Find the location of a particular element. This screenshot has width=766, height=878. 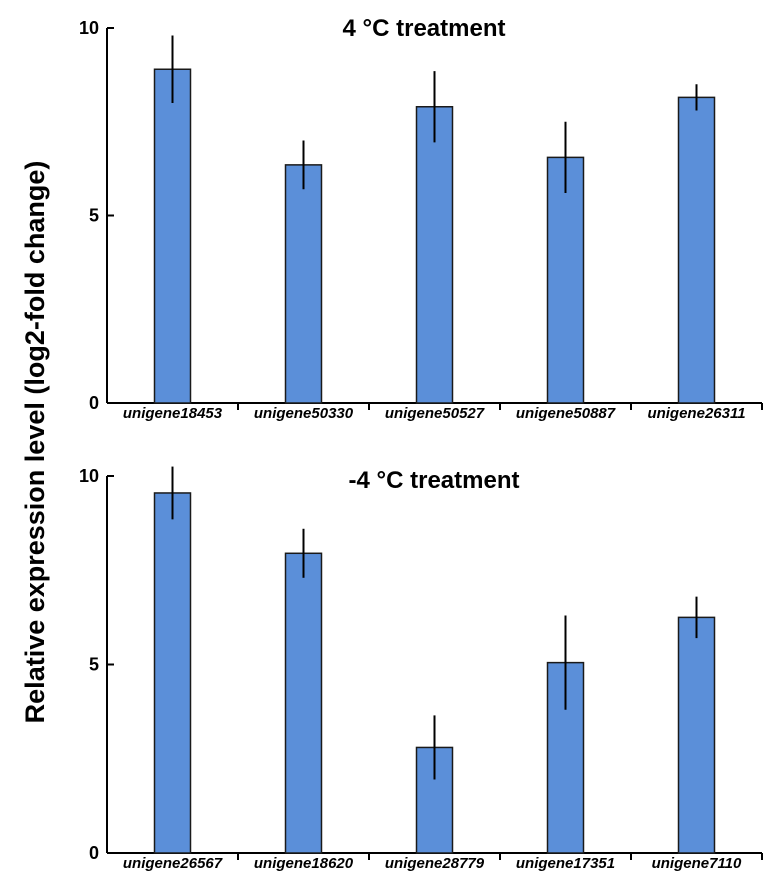

x-tick-label: unigene50330 is located at coordinates (304, 413).